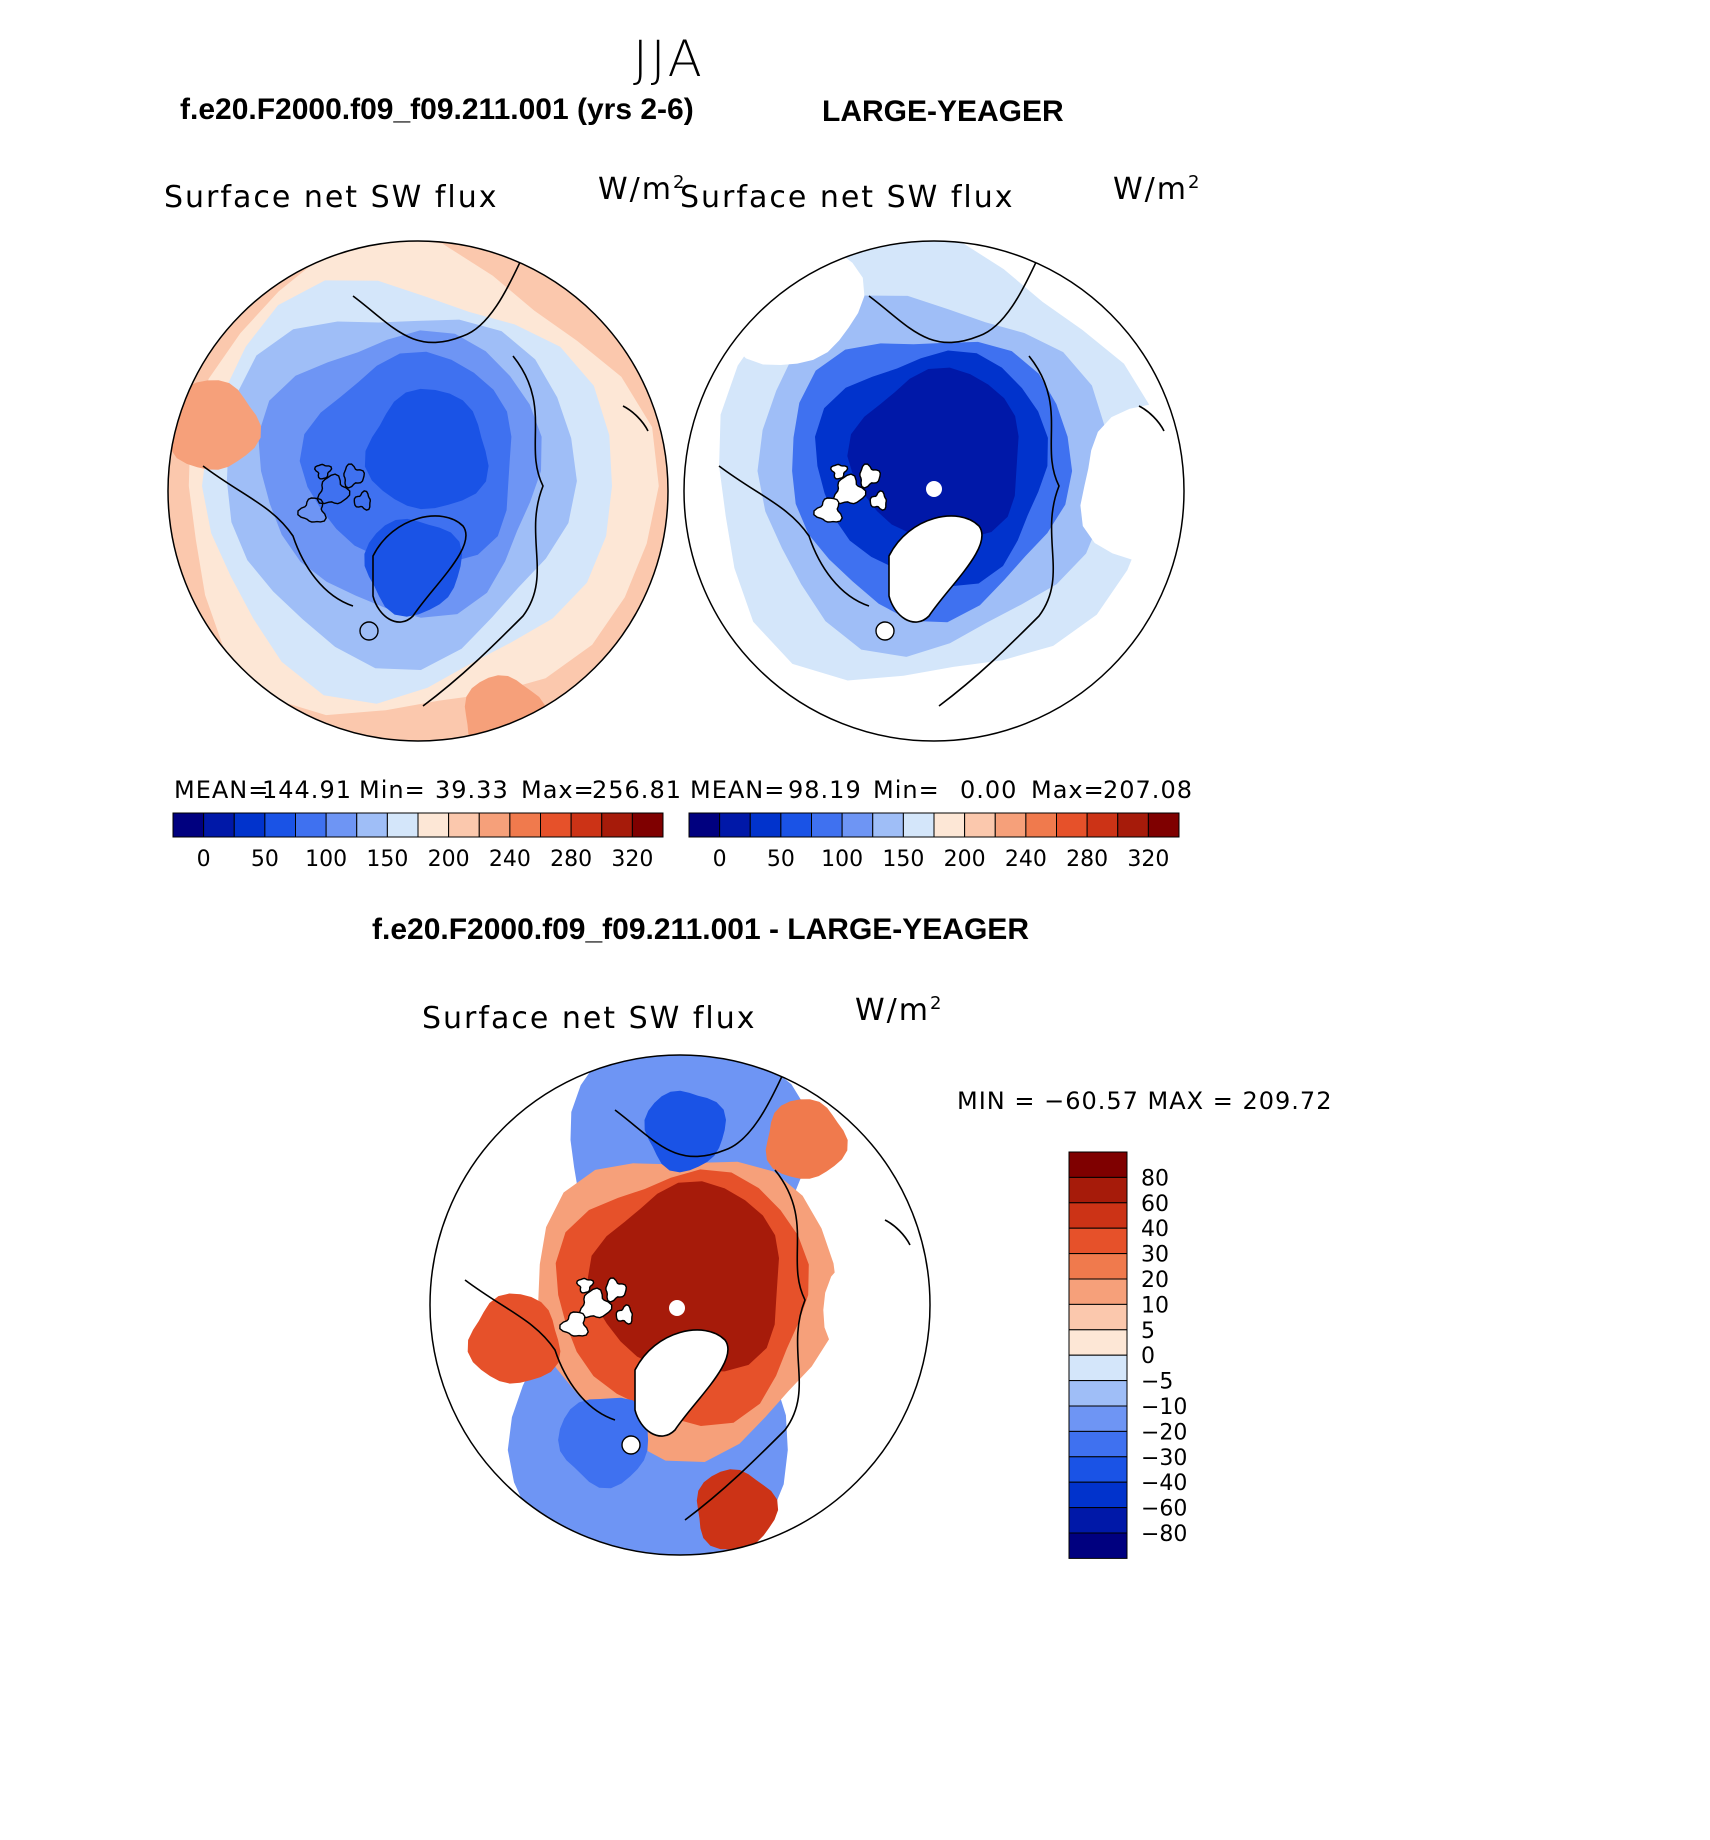 The image size is (1710, 1840). I want to click on panel3-colorbar-tick-label: −5, so click(1157, 1382).